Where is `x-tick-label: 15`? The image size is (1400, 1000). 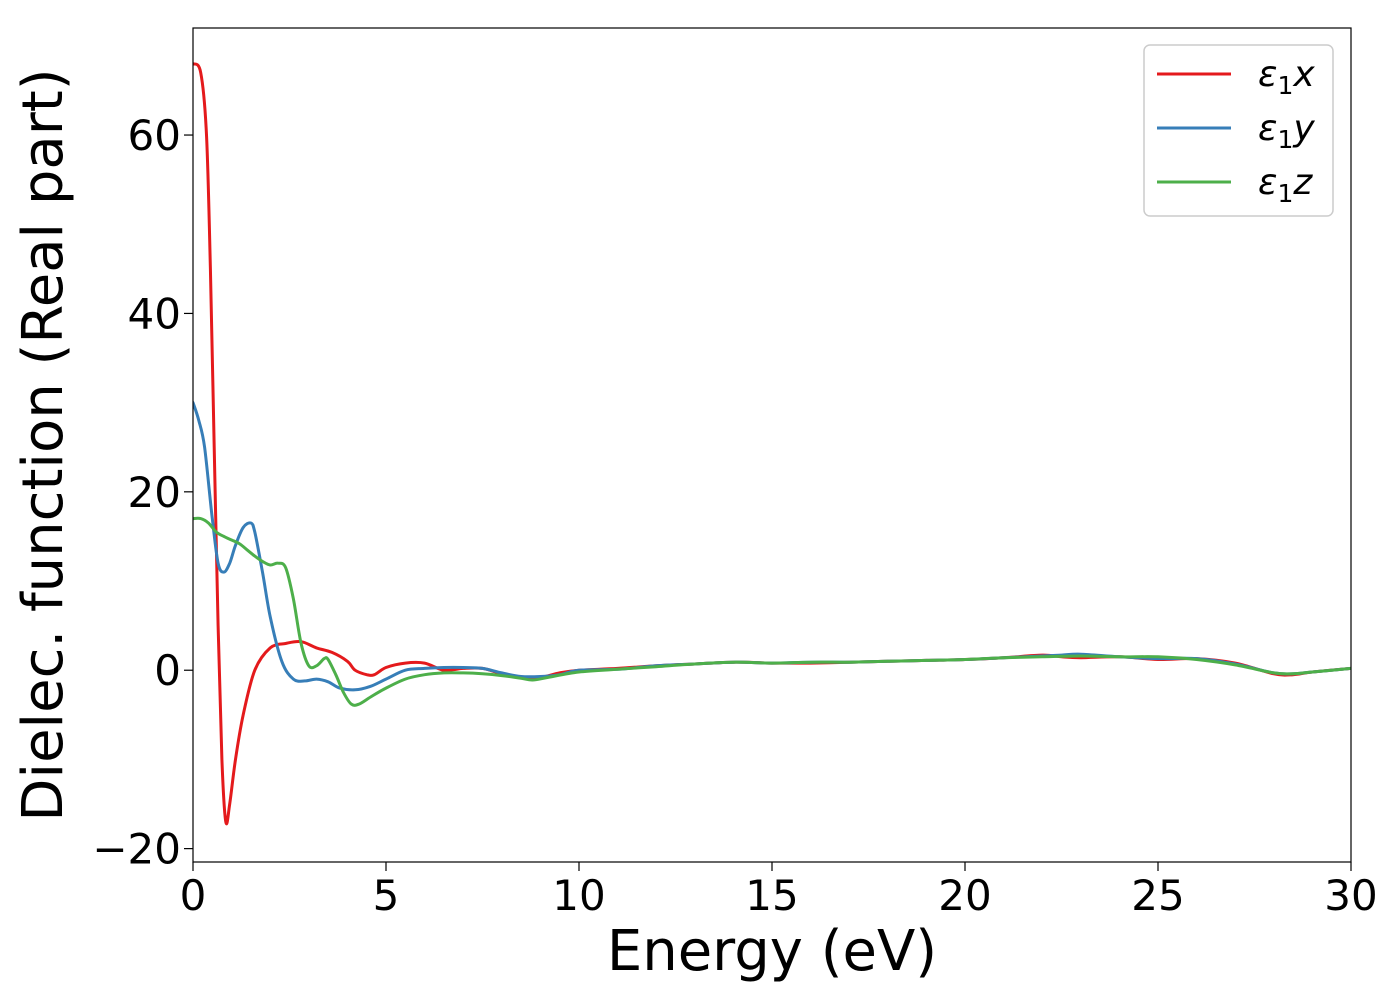 x-tick-label: 15 is located at coordinates (771, 895).